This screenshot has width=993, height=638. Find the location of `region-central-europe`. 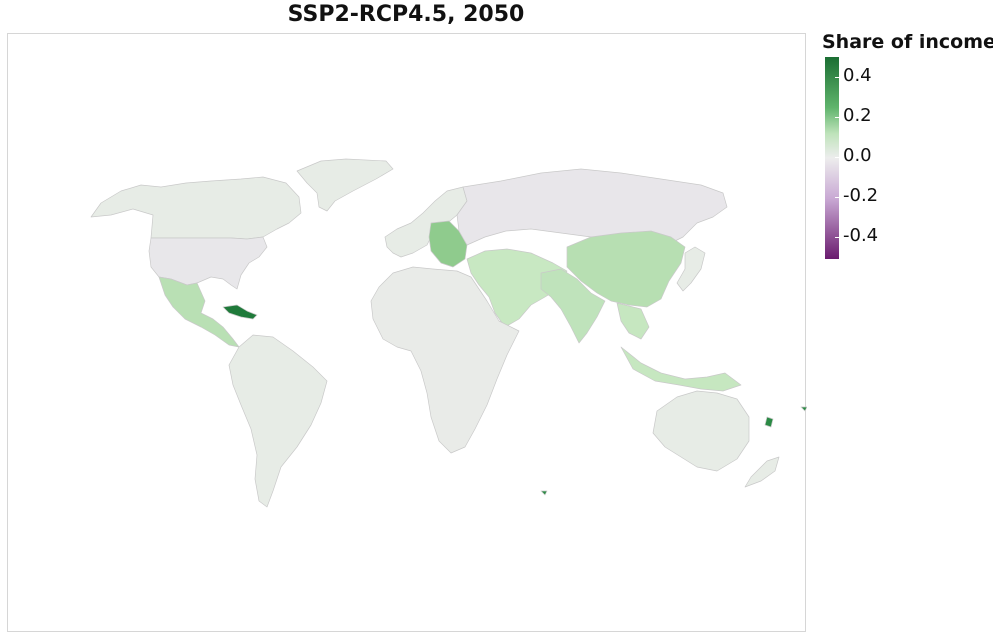

region-central-europe is located at coordinates (448, 244).